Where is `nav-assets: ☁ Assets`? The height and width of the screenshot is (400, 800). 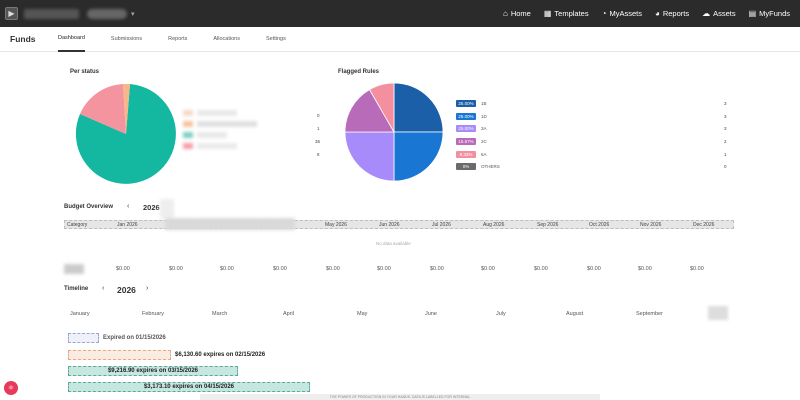
nav-assets: ☁ Assets is located at coordinates (719, 13).